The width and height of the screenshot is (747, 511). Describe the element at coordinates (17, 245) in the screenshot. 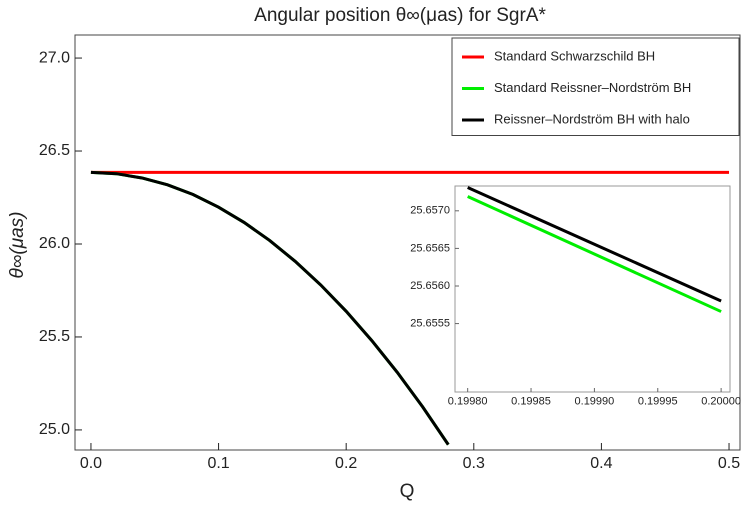

I see `y-axis-label: θ∞(μas)` at that location.